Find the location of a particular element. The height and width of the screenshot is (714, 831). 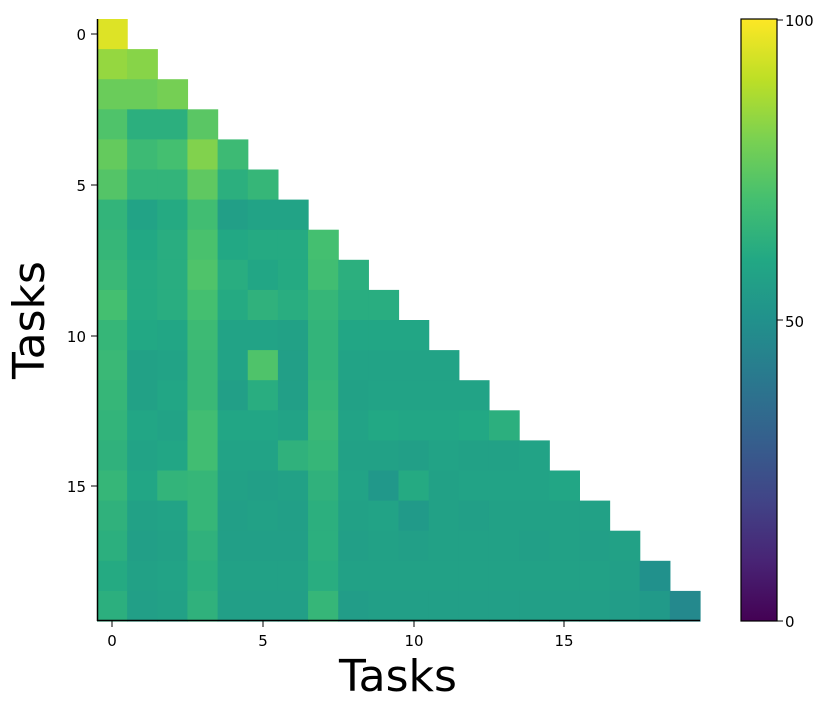

y-tick-label-15: 15 is located at coordinates (76, 487).